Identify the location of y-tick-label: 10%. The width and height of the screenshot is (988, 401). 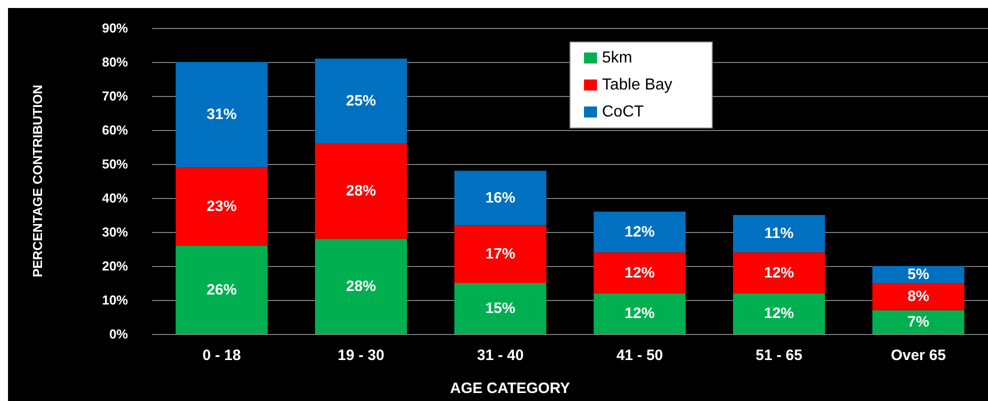
(115, 300).